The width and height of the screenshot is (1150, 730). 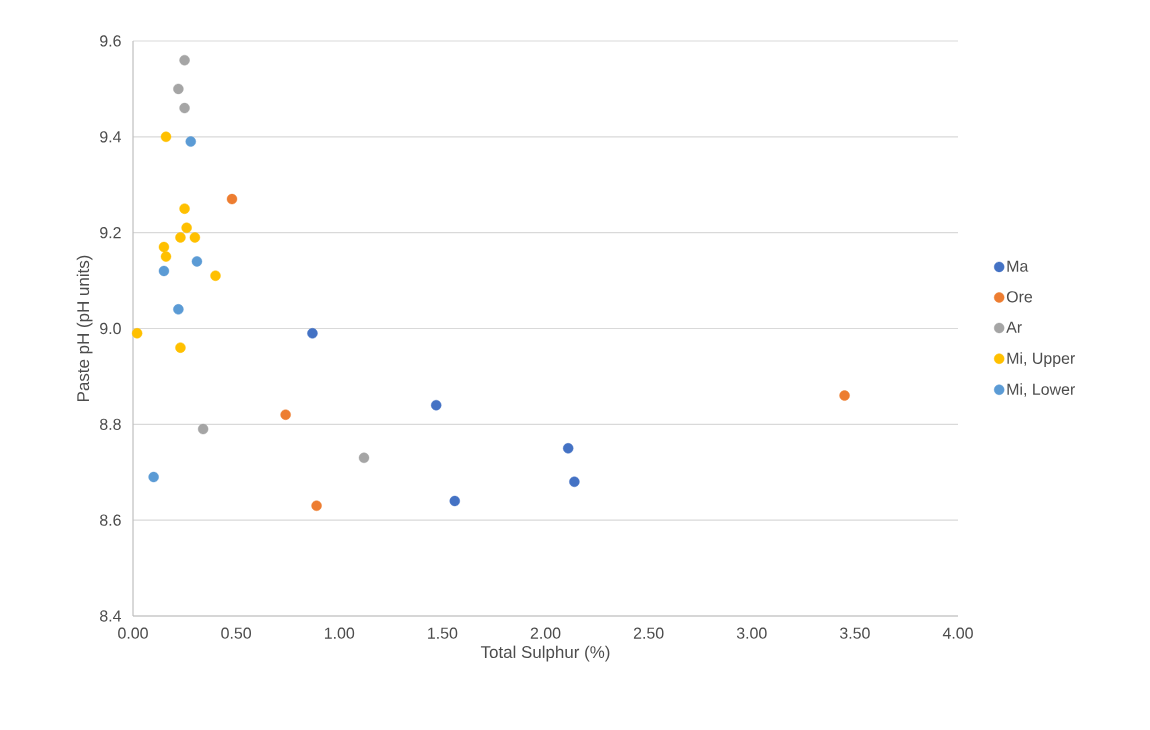 I want to click on y-tick-label: 8.4, so click(x=111, y=616).